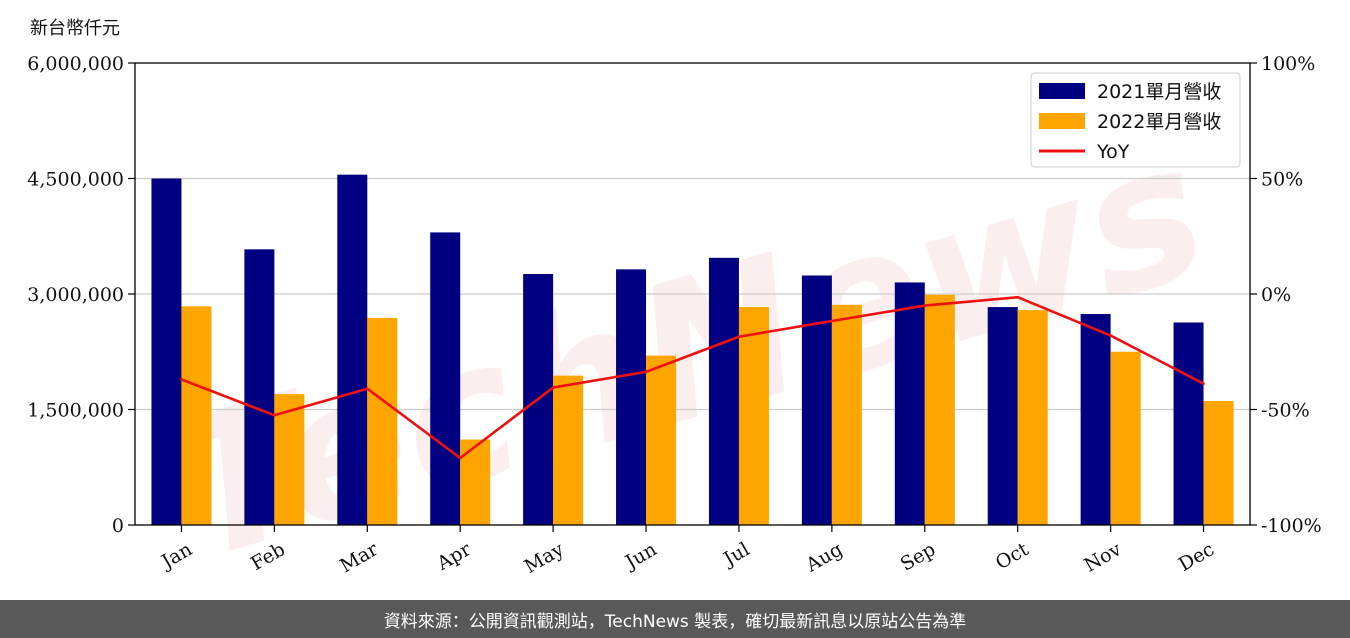  What do you see at coordinates (75, 411) in the screenshot?
I see `left-axis-tick-label: 1,500,000` at bounding box center [75, 411].